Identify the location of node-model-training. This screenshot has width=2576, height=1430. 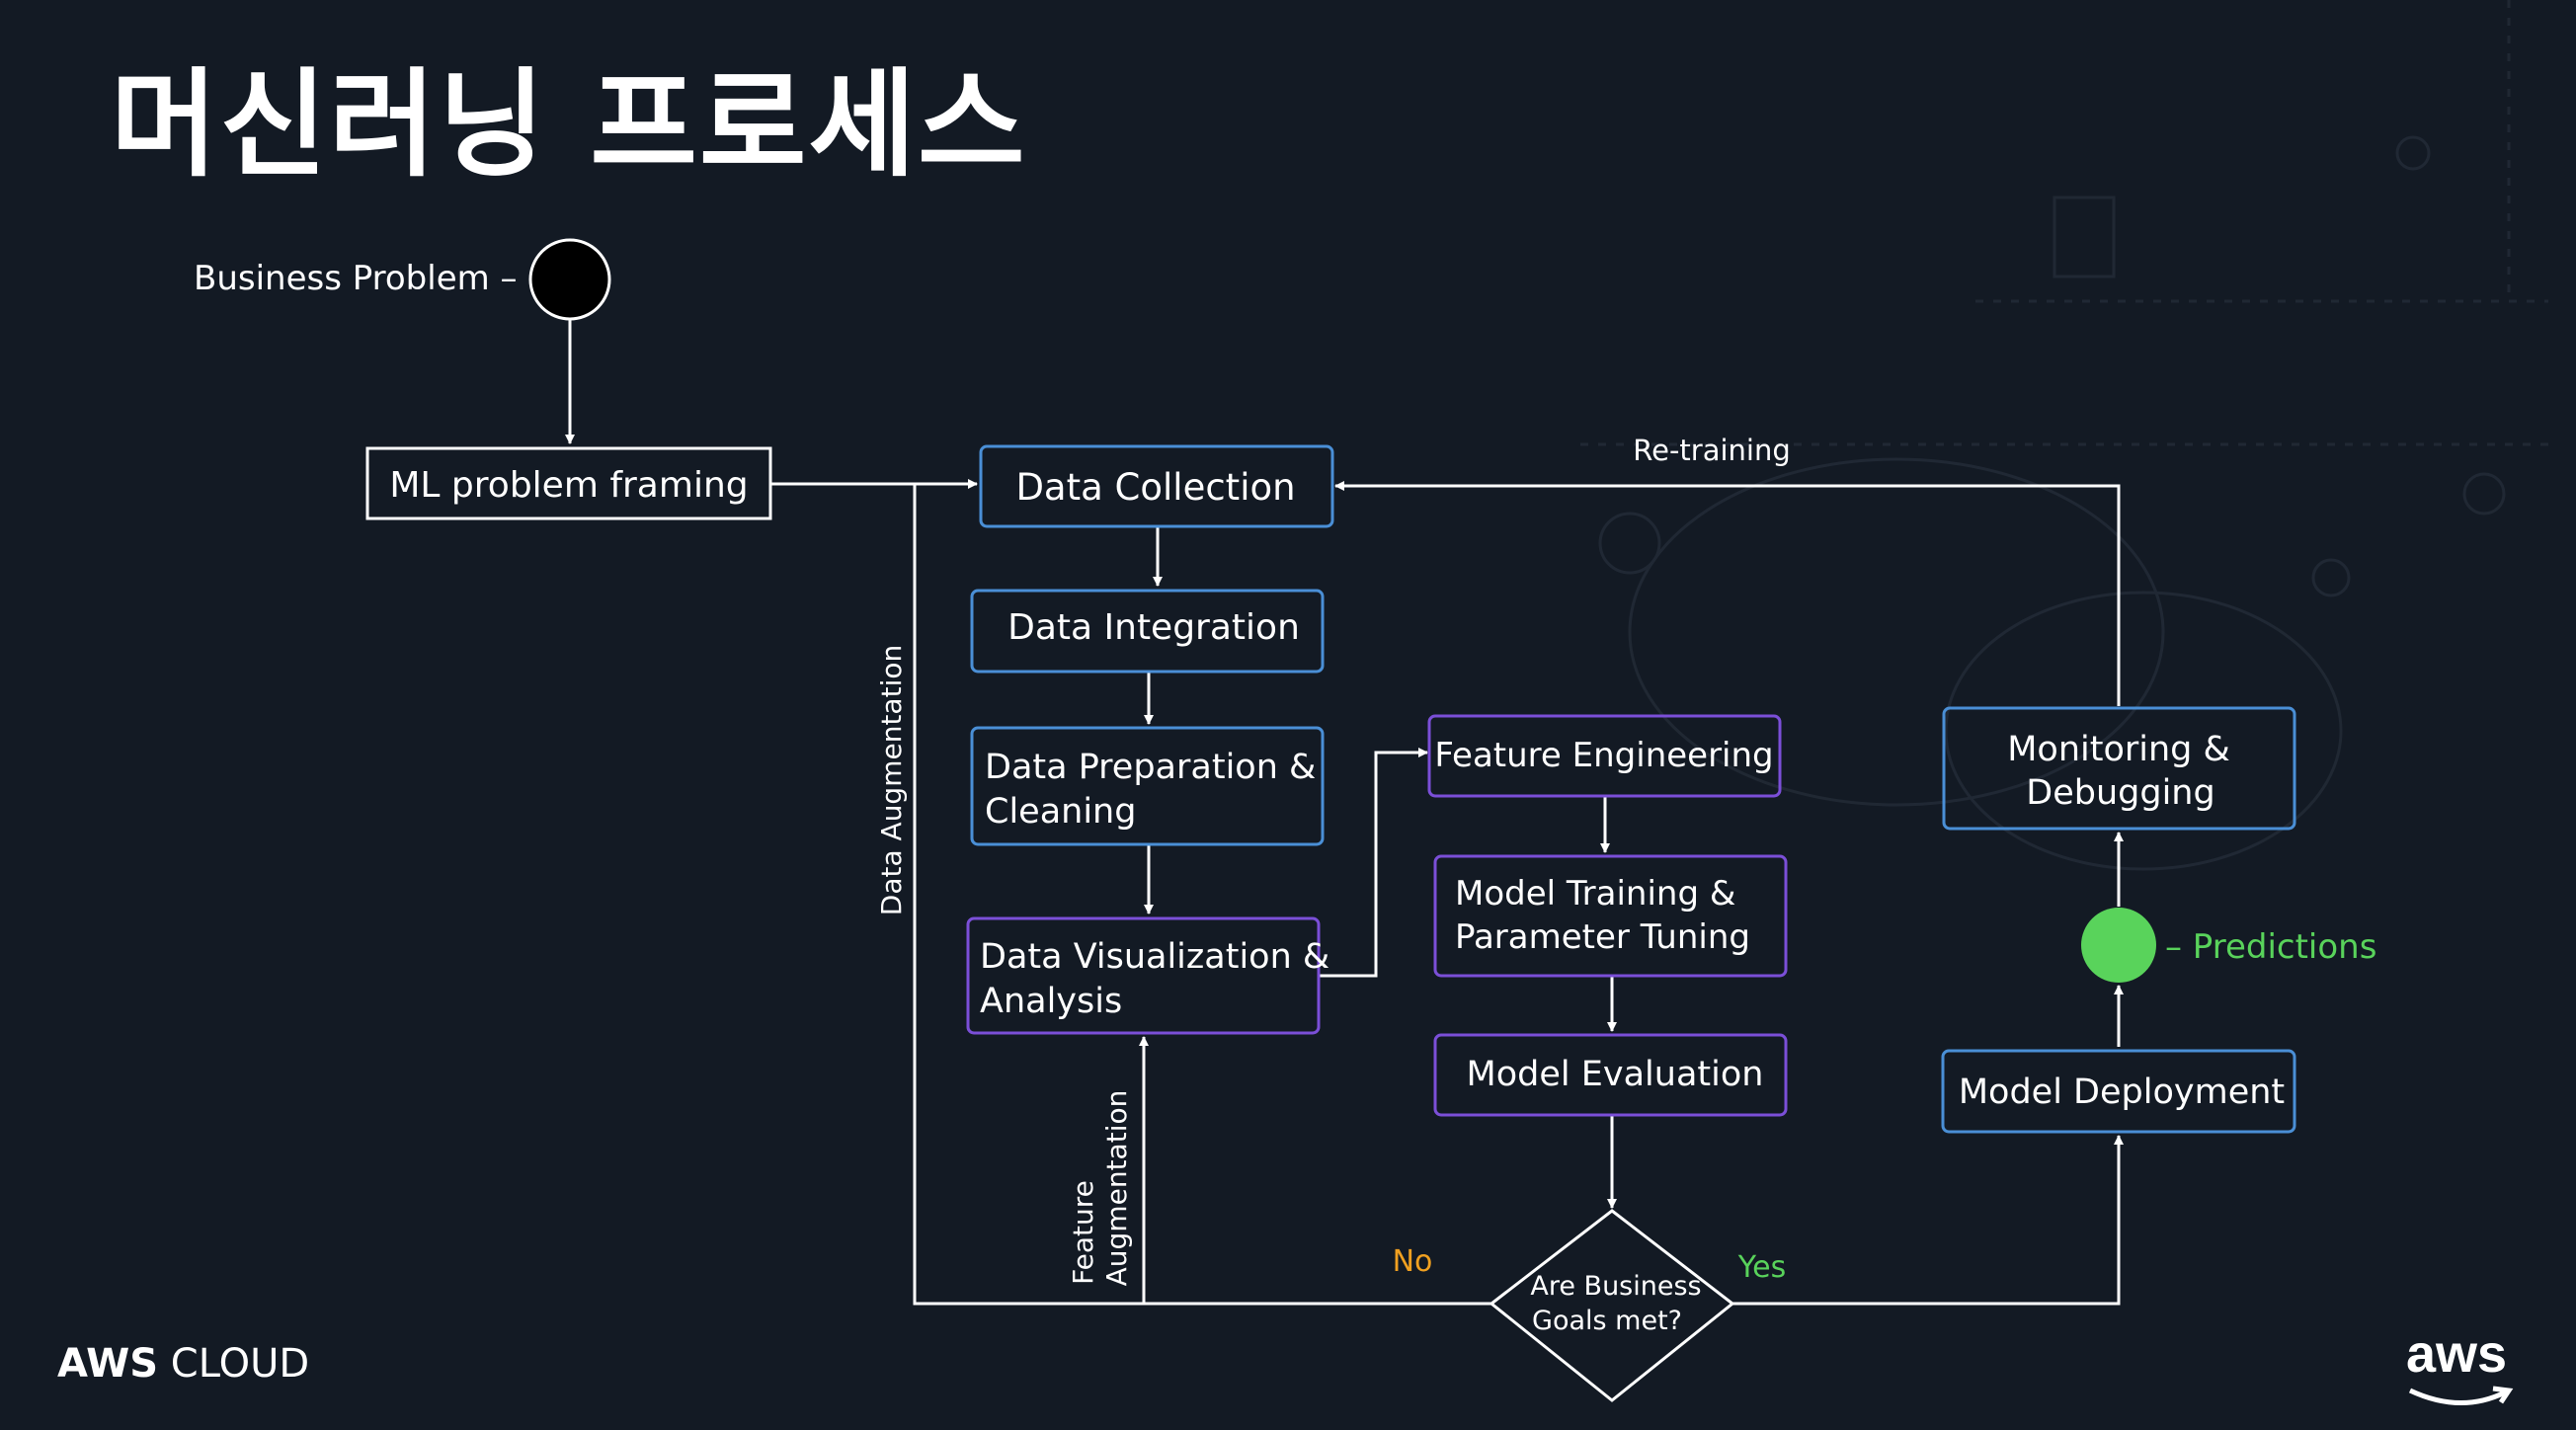
(1610, 916).